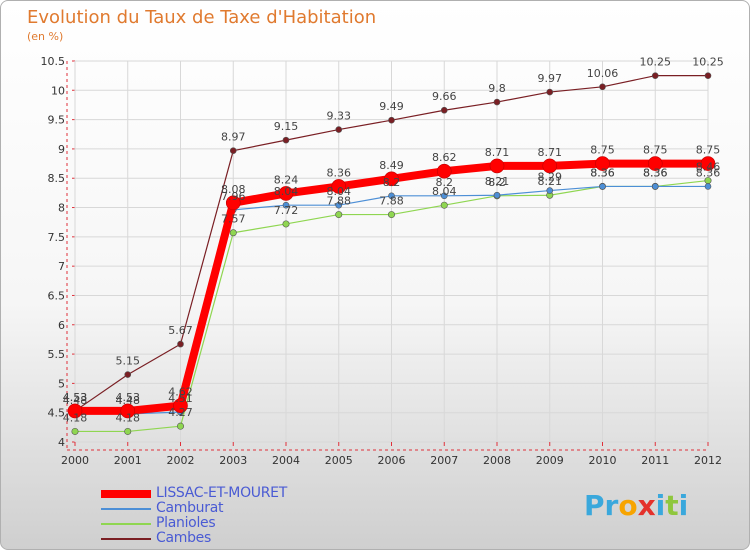 This screenshot has height=550, width=750. I want to click on legend-item: LISSAC-ET-MOURET, so click(231, 493).